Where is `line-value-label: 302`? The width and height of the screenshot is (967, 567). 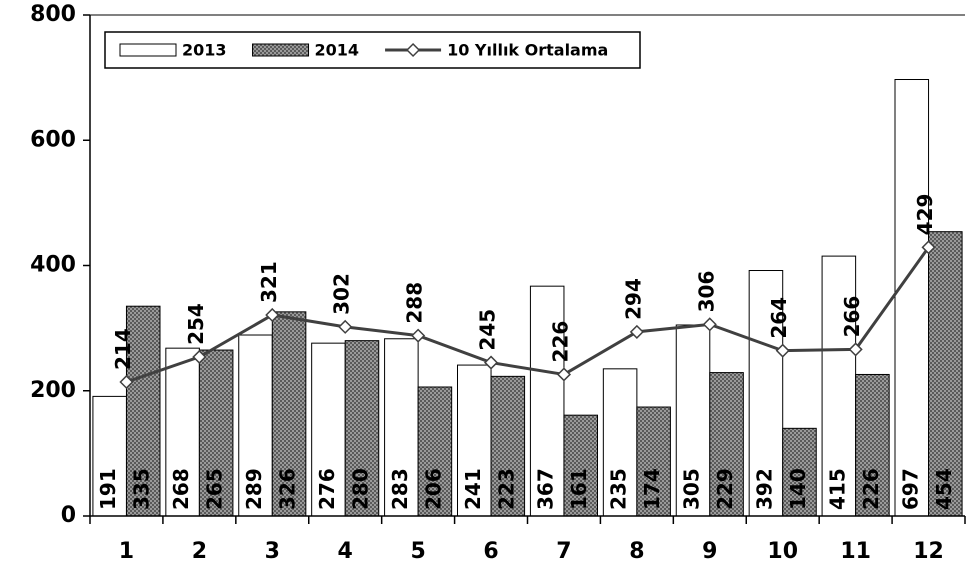
line-value-label: 302 is located at coordinates (342, 294).